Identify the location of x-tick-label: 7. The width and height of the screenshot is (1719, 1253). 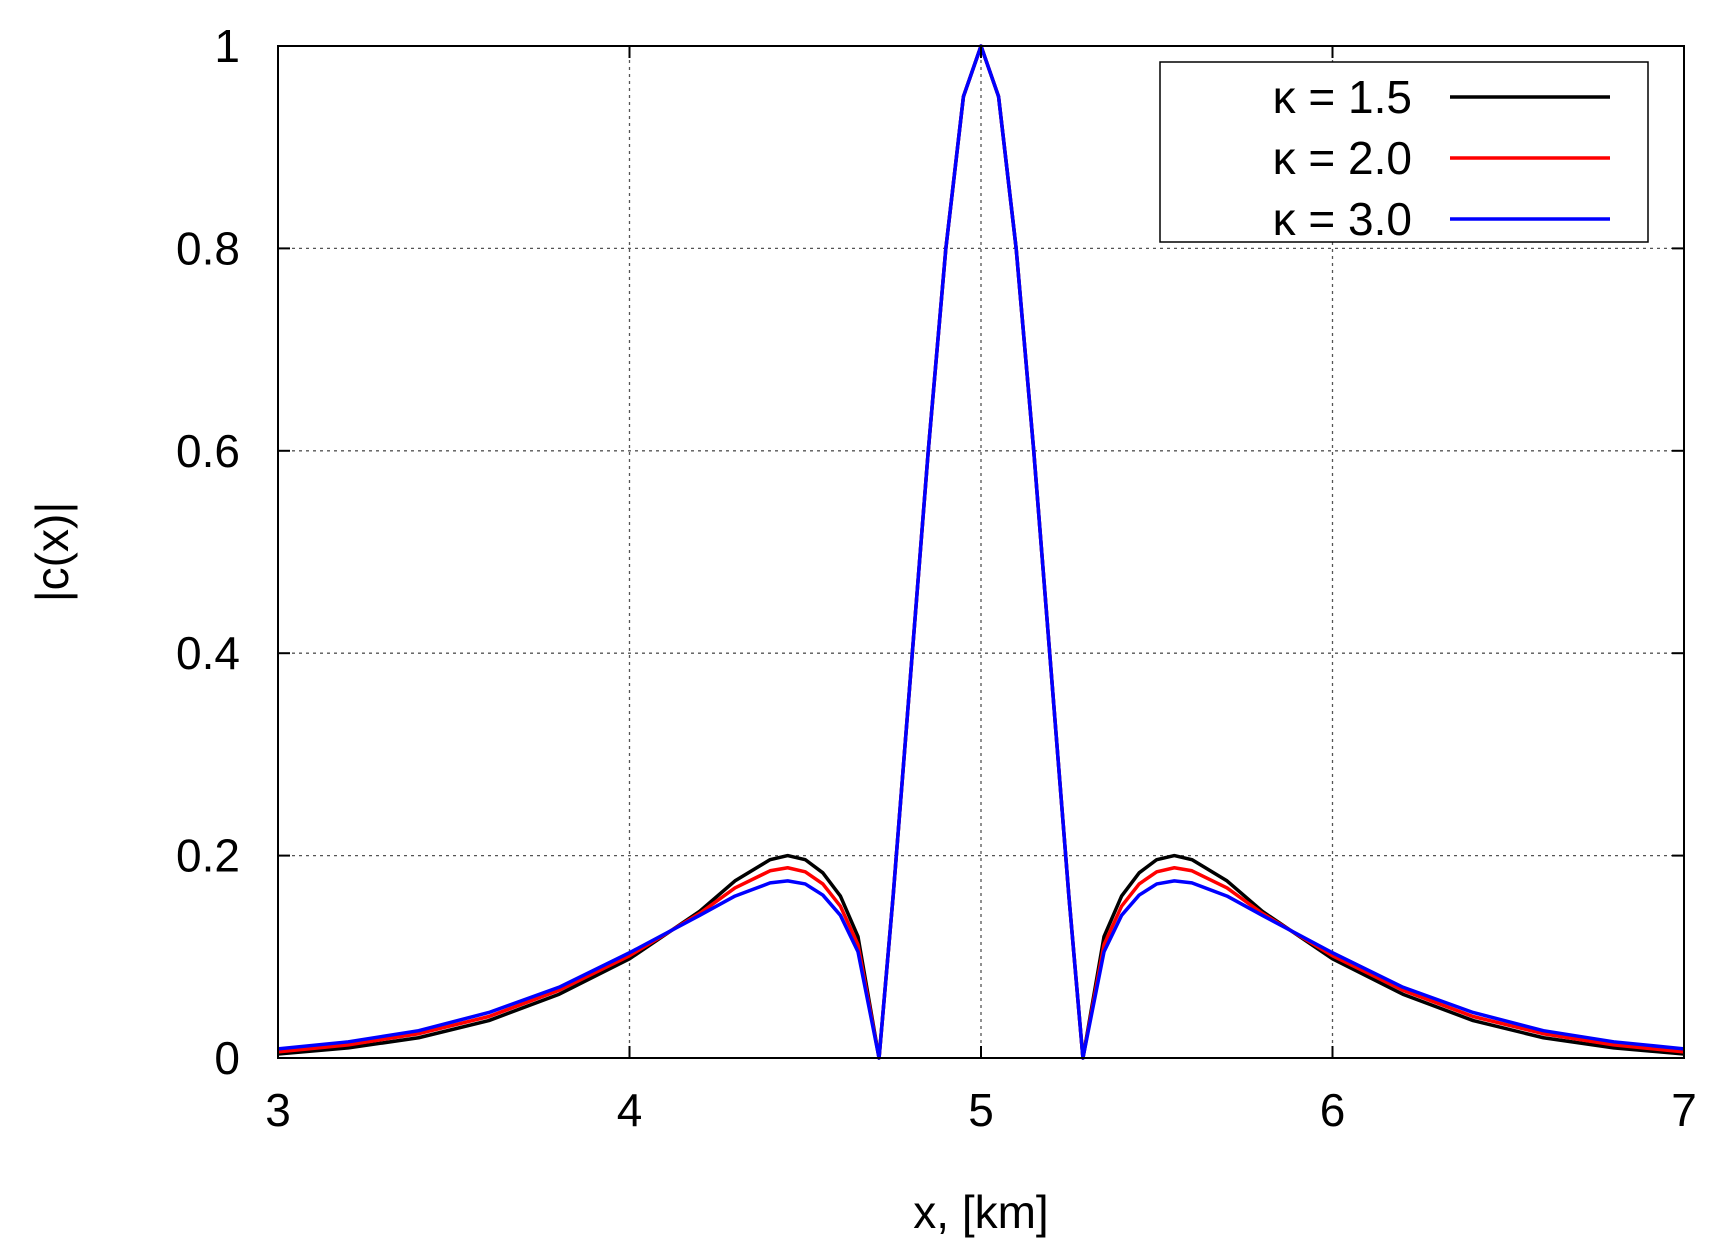
(1684, 1110).